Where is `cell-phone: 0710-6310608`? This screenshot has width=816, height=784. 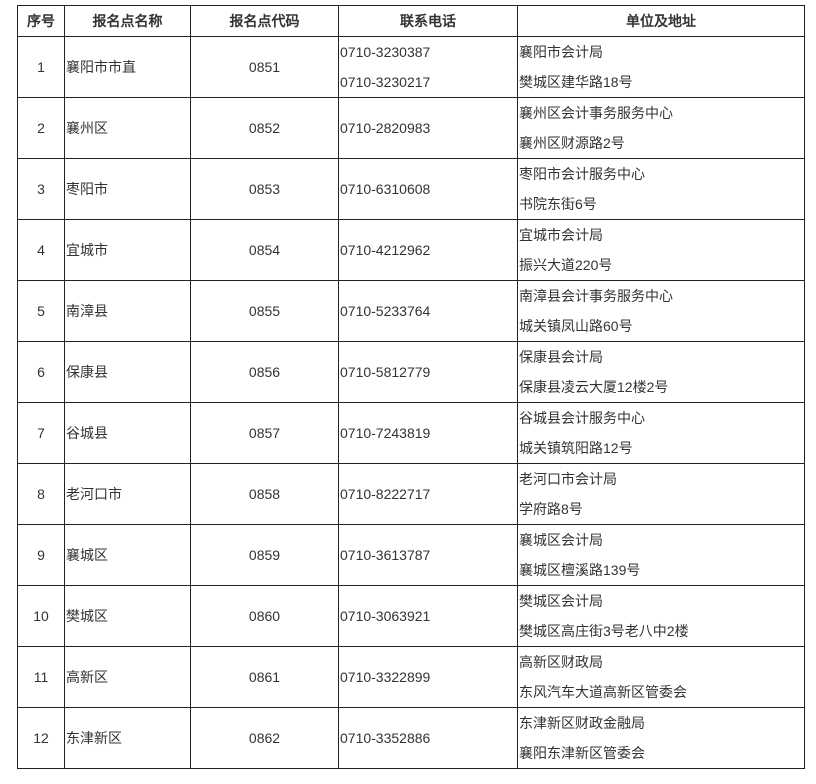 cell-phone: 0710-6310608 is located at coordinates (428, 189).